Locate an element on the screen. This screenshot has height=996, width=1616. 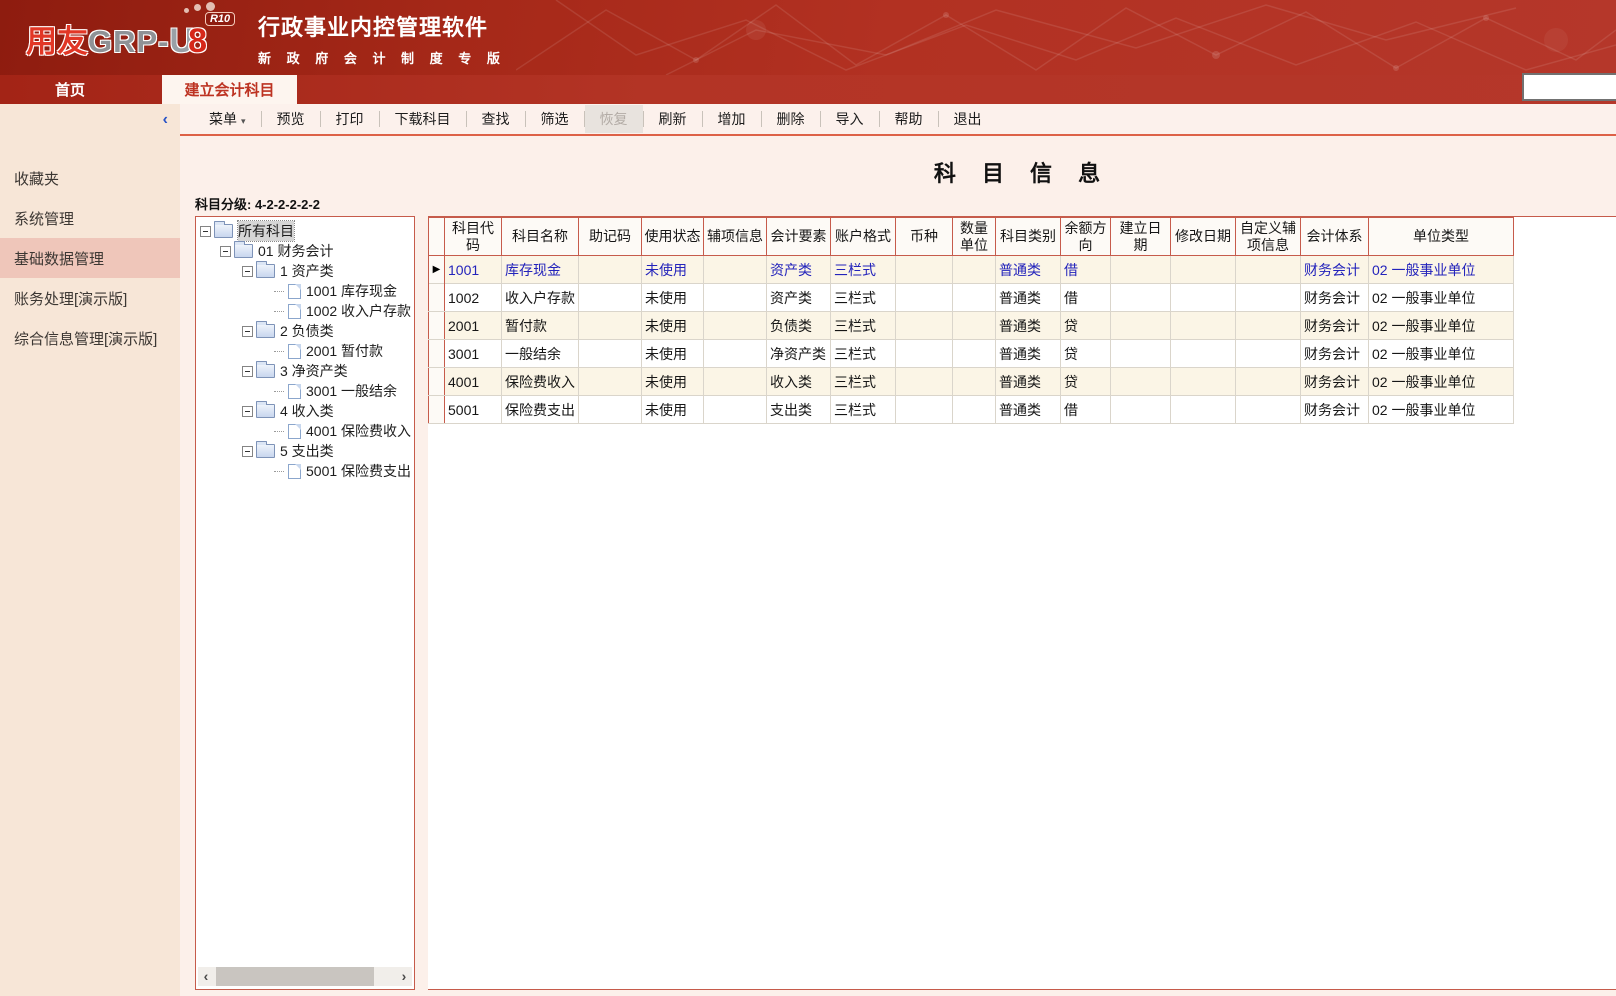
column-header: 余额方向 is located at coordinates (1085, 236).